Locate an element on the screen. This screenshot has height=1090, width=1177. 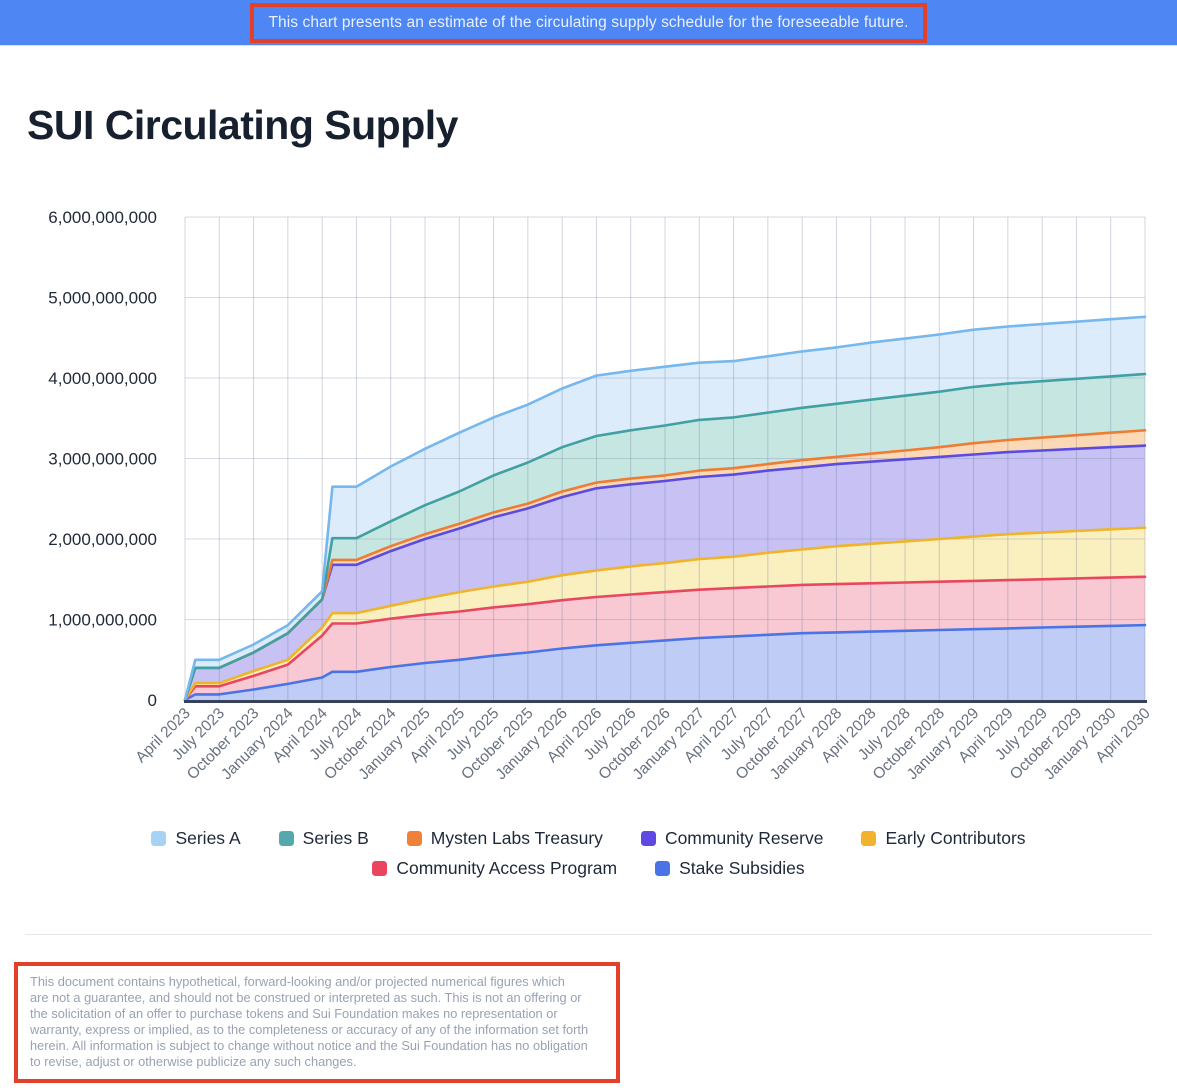
legend-swatch-series-b is located at coordinates (286, 838).